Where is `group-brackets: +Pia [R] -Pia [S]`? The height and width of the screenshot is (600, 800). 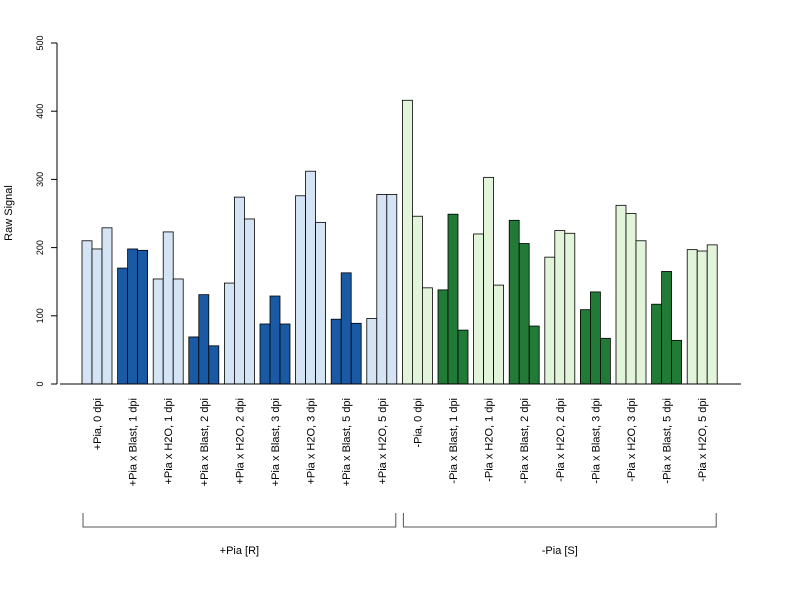 group-brackets: +Pia [R] -Pia [S] is located at coordinates (399, 535).